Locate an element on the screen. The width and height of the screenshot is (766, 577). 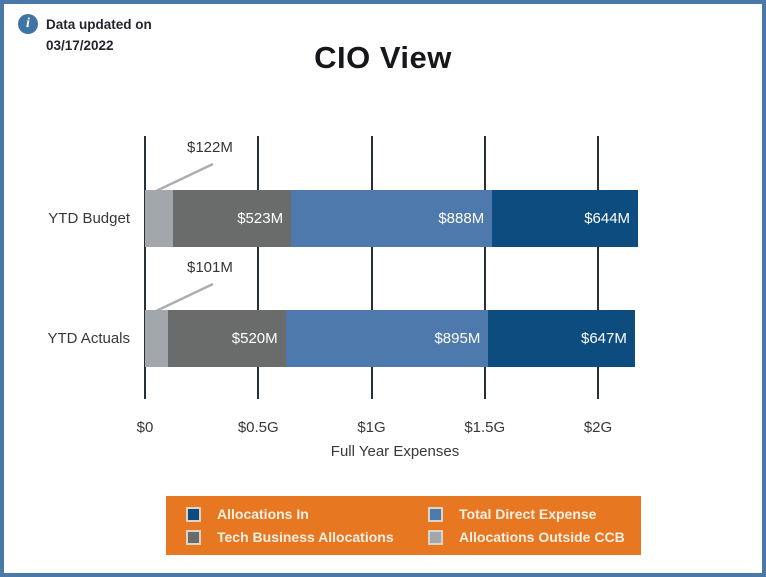
legend-item-total-direct-expense: Total Direct Expense is located at coordinates (534, 514).